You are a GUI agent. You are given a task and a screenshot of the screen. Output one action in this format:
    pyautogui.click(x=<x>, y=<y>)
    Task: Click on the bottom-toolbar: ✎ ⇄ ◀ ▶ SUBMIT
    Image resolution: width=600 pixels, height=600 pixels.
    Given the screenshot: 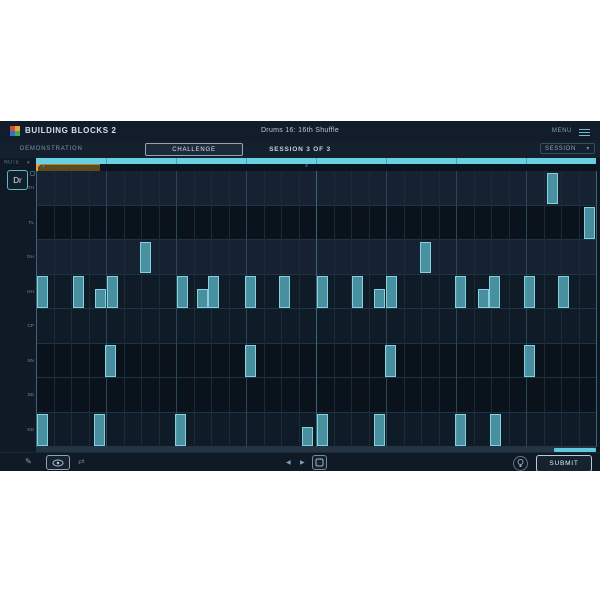 What is the action you would take?
    pyautogui.click(x=300, y=461)
    